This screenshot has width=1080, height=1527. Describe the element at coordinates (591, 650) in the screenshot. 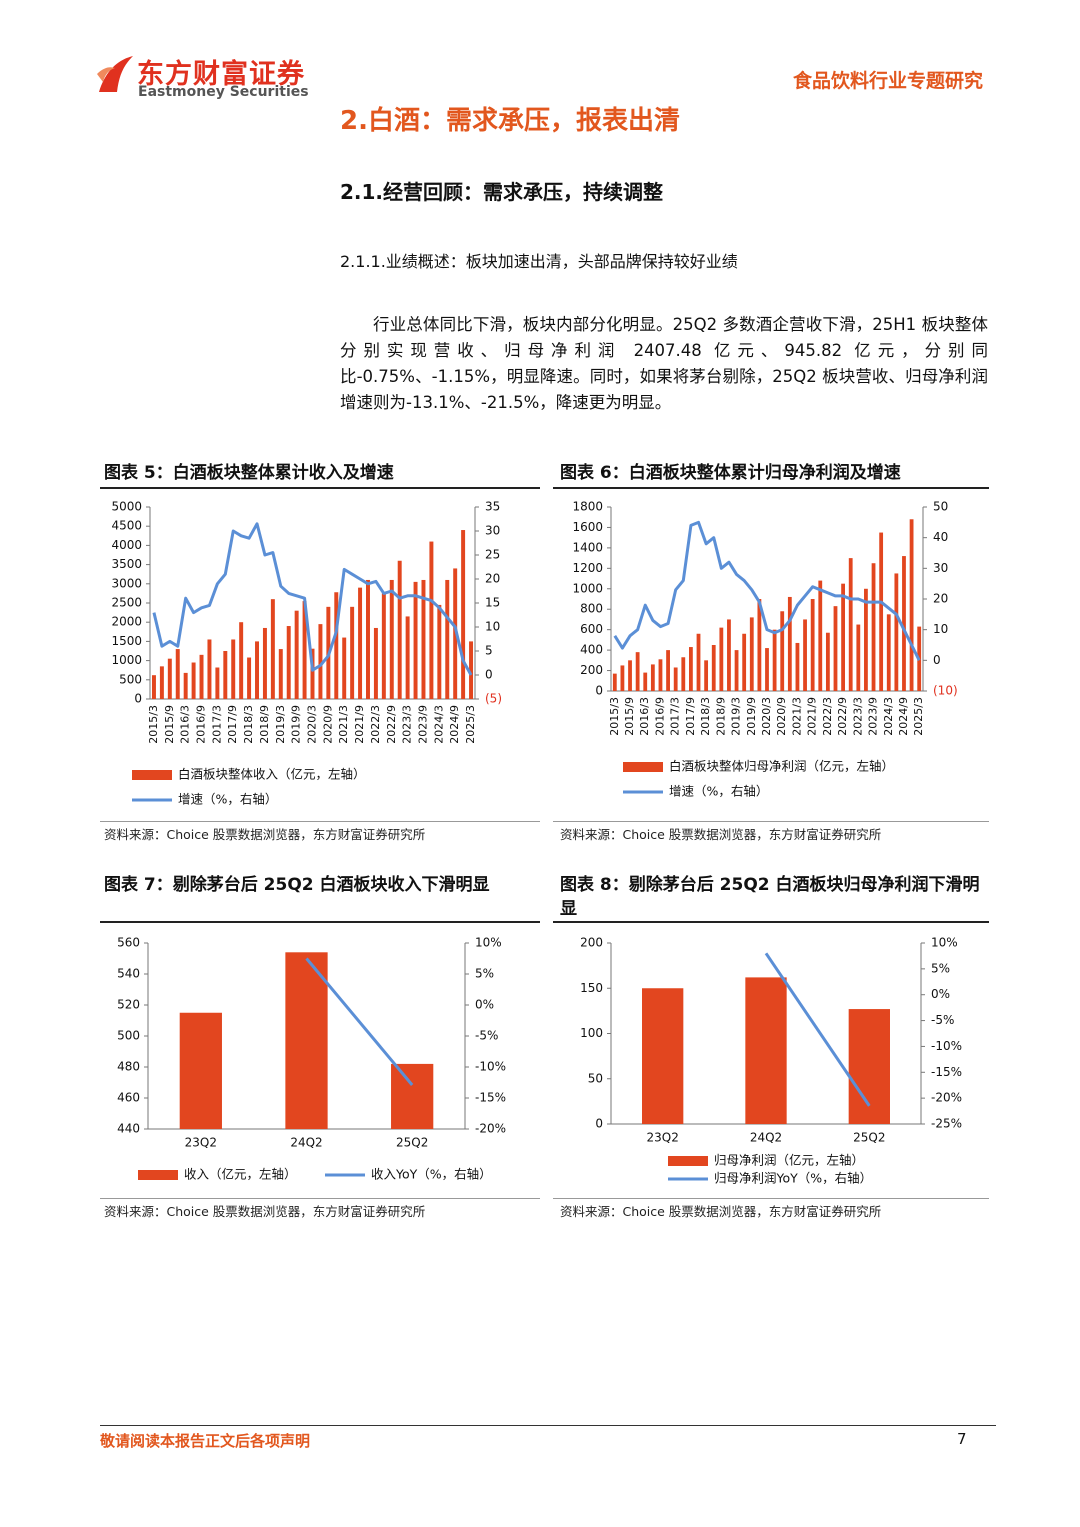

I see `y-tick-label: 400` at that location.